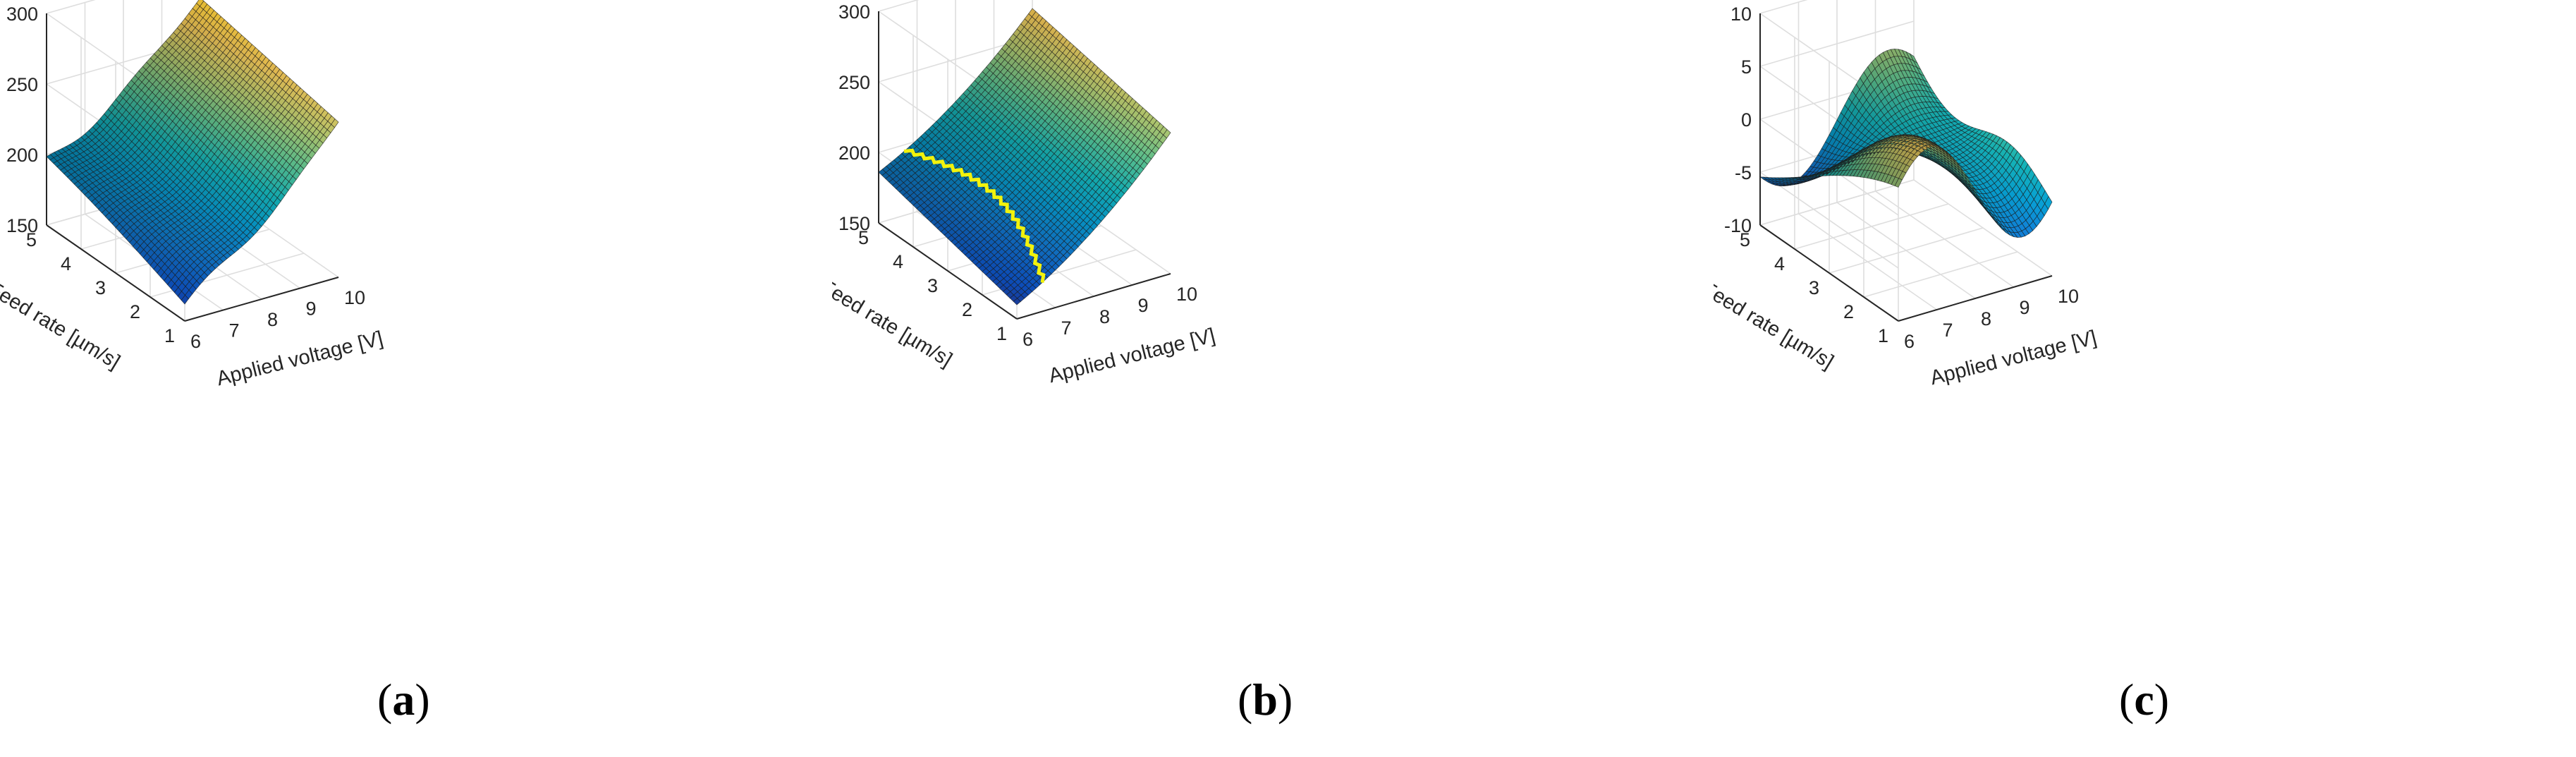 The image size is (2576, 757). Describe the element at coordinates (975, 216) in the screenshot. I see `optimal-path-line` at that location.